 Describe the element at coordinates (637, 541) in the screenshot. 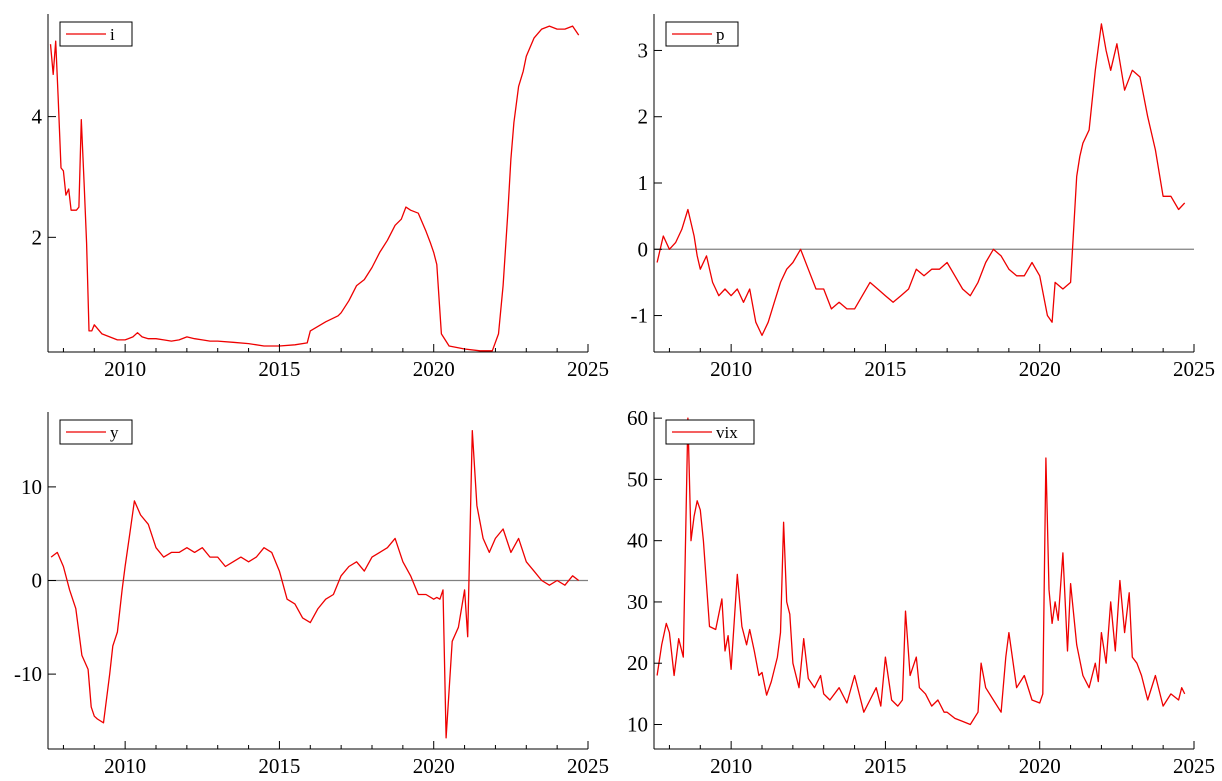

I see `y-tick-label: 40` at that location.